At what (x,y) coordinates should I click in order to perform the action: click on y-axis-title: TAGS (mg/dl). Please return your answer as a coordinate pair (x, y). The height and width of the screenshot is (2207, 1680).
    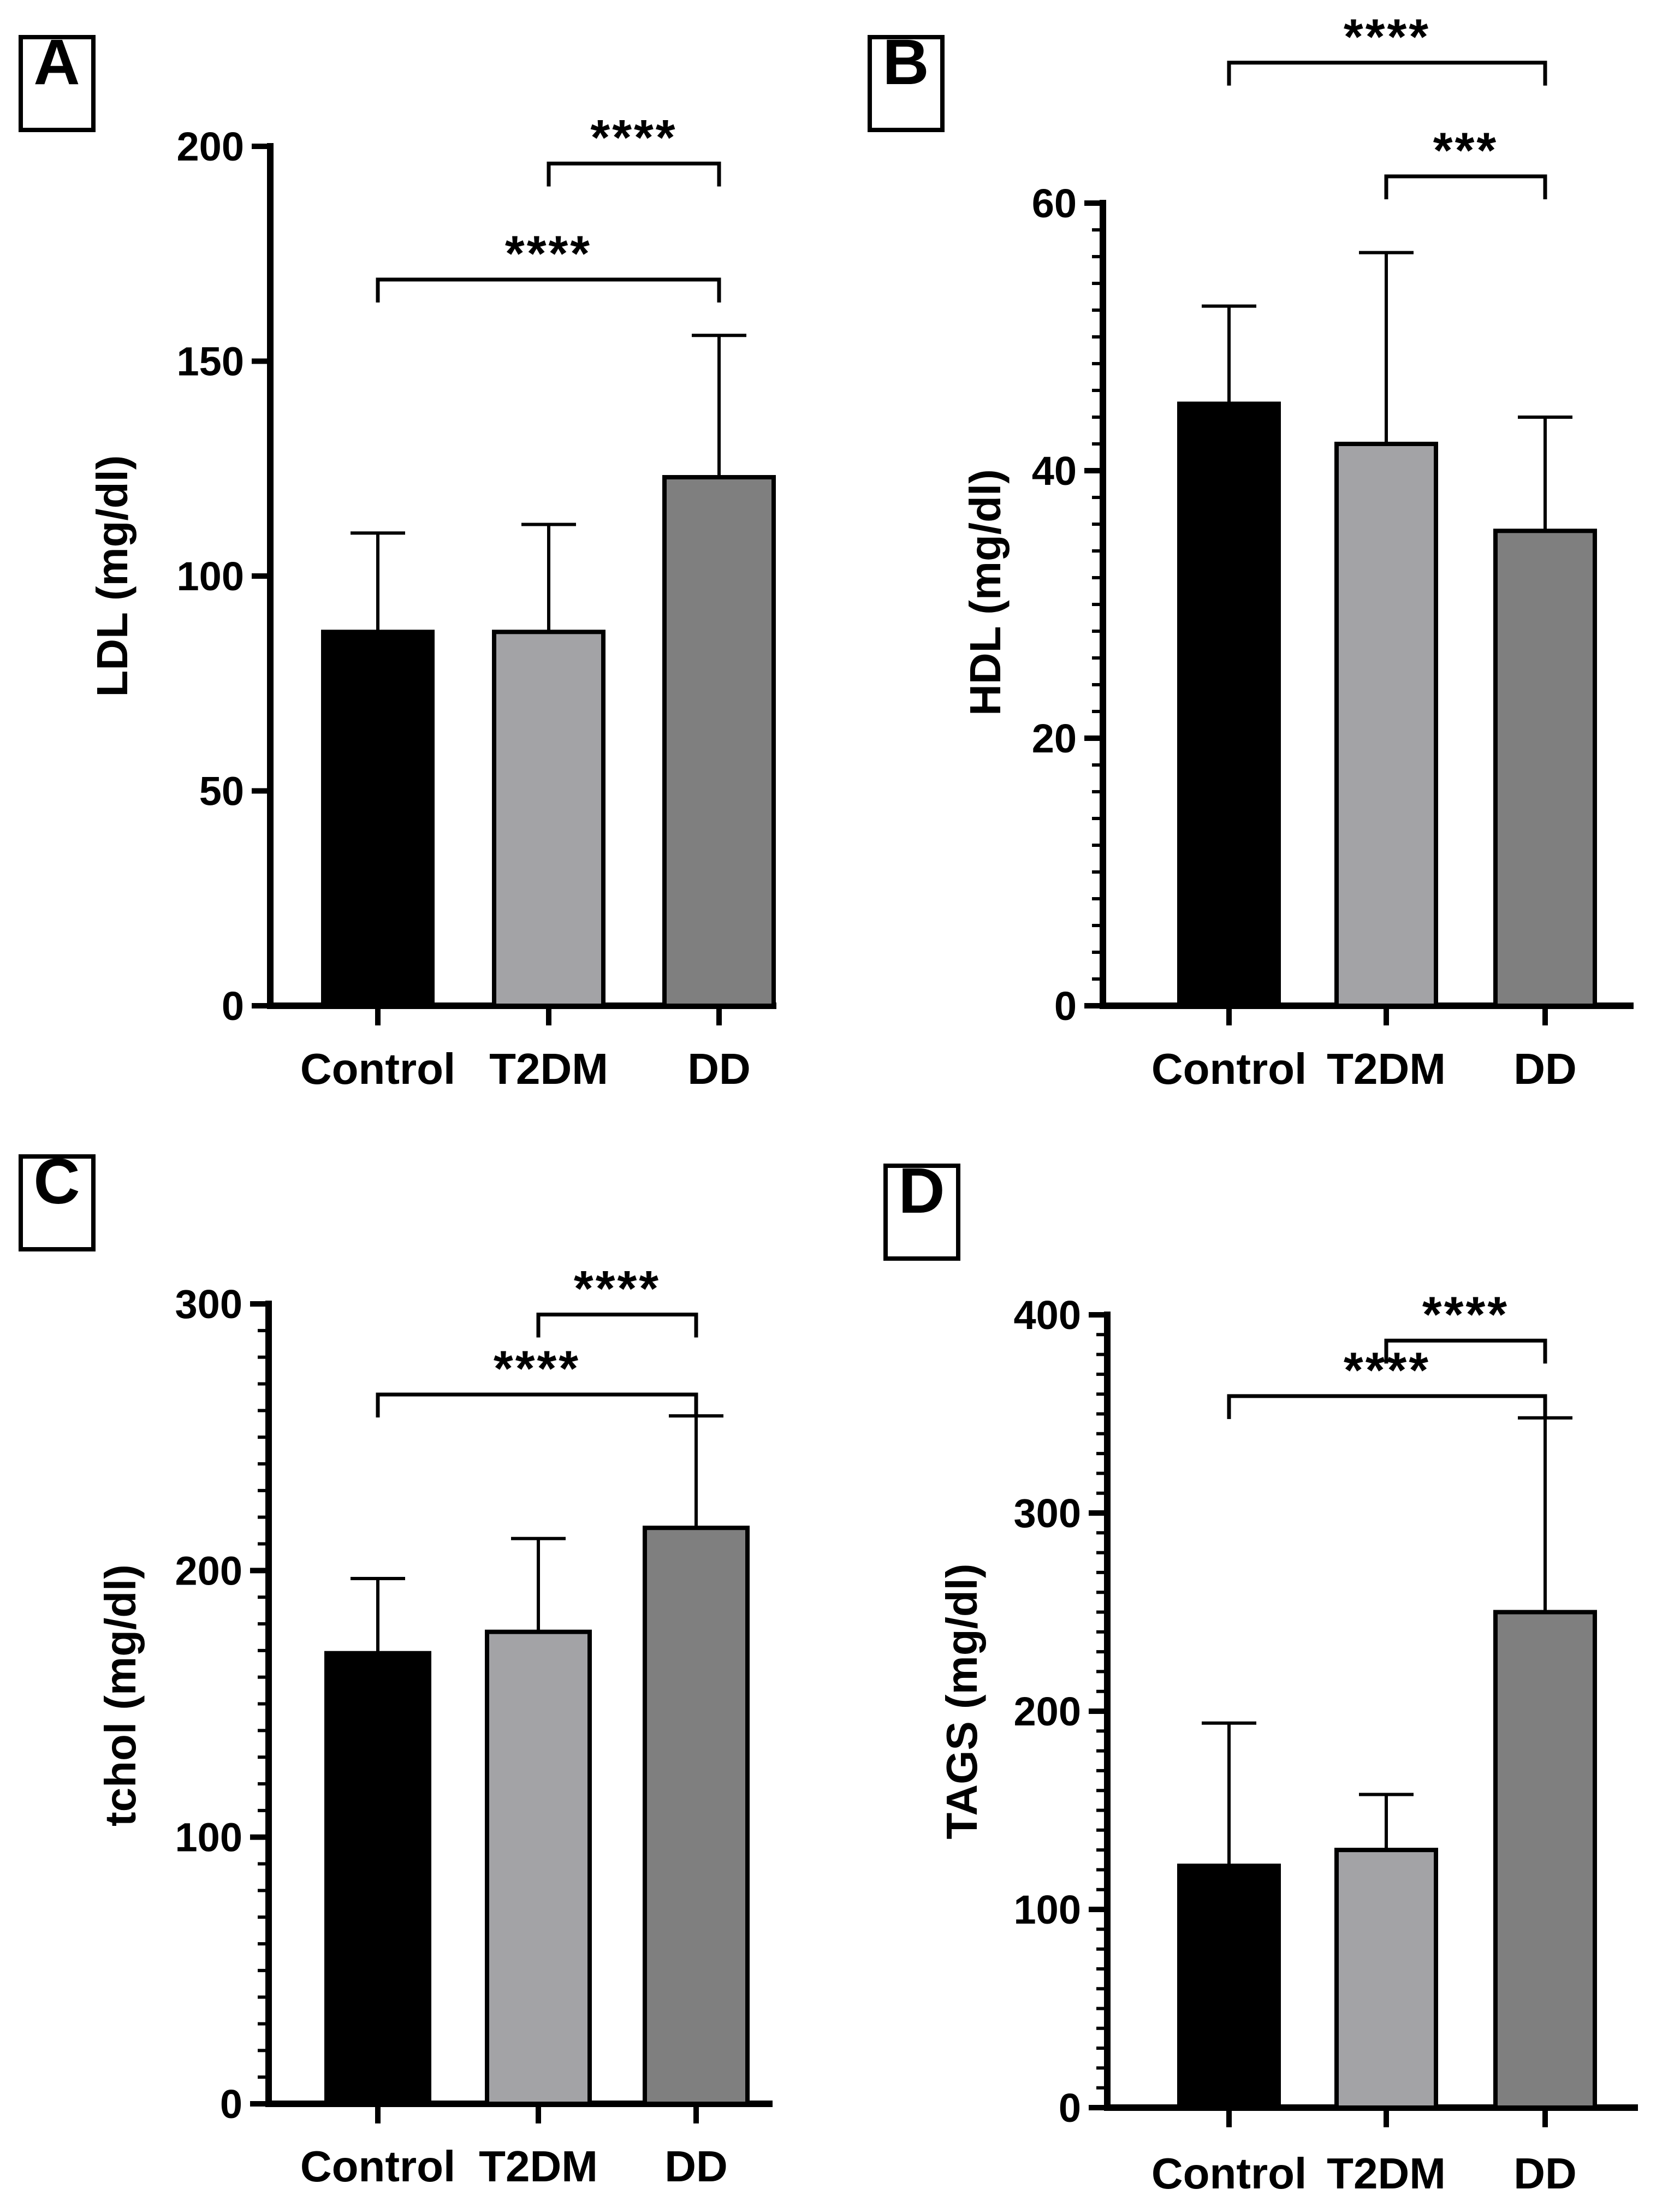
    Looking at the image, I should click on (961, 1701).